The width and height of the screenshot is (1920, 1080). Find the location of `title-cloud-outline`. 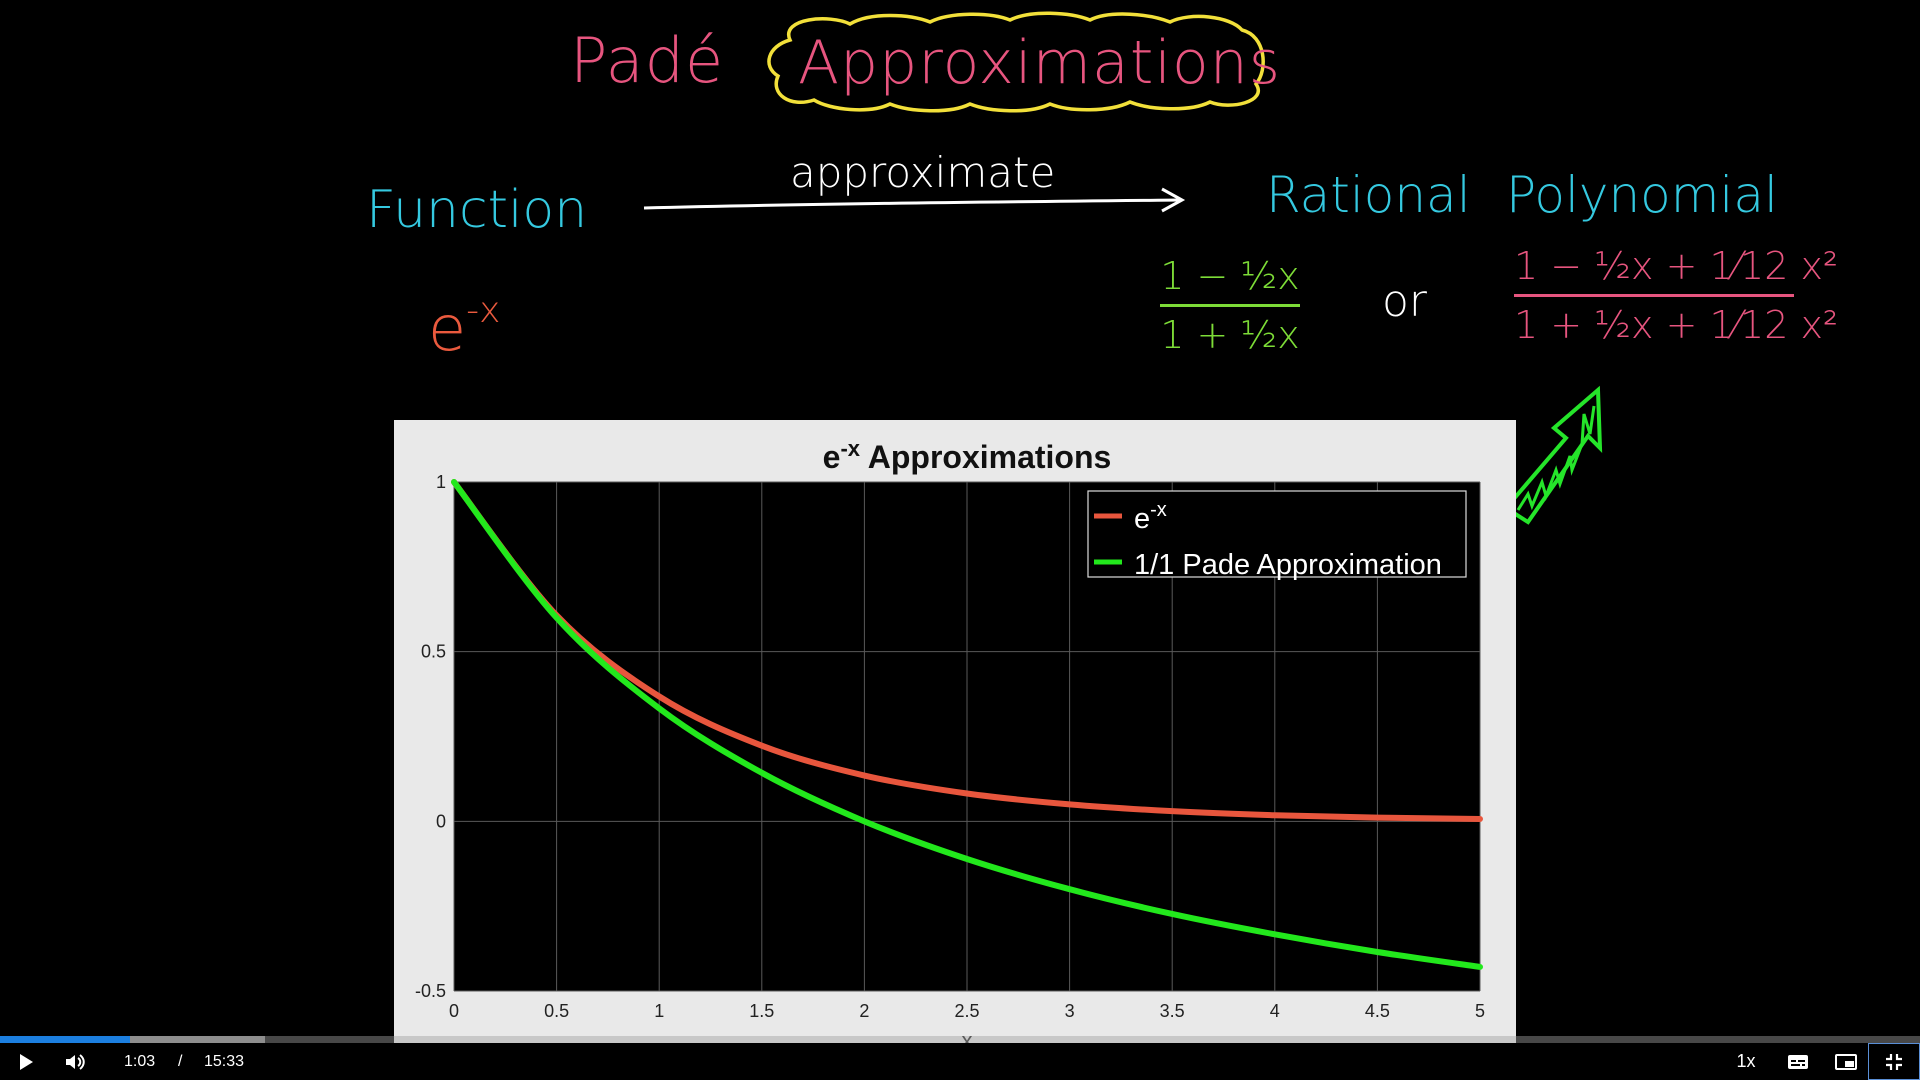

title-cloud-outline is located at coordinates (1016, 62).